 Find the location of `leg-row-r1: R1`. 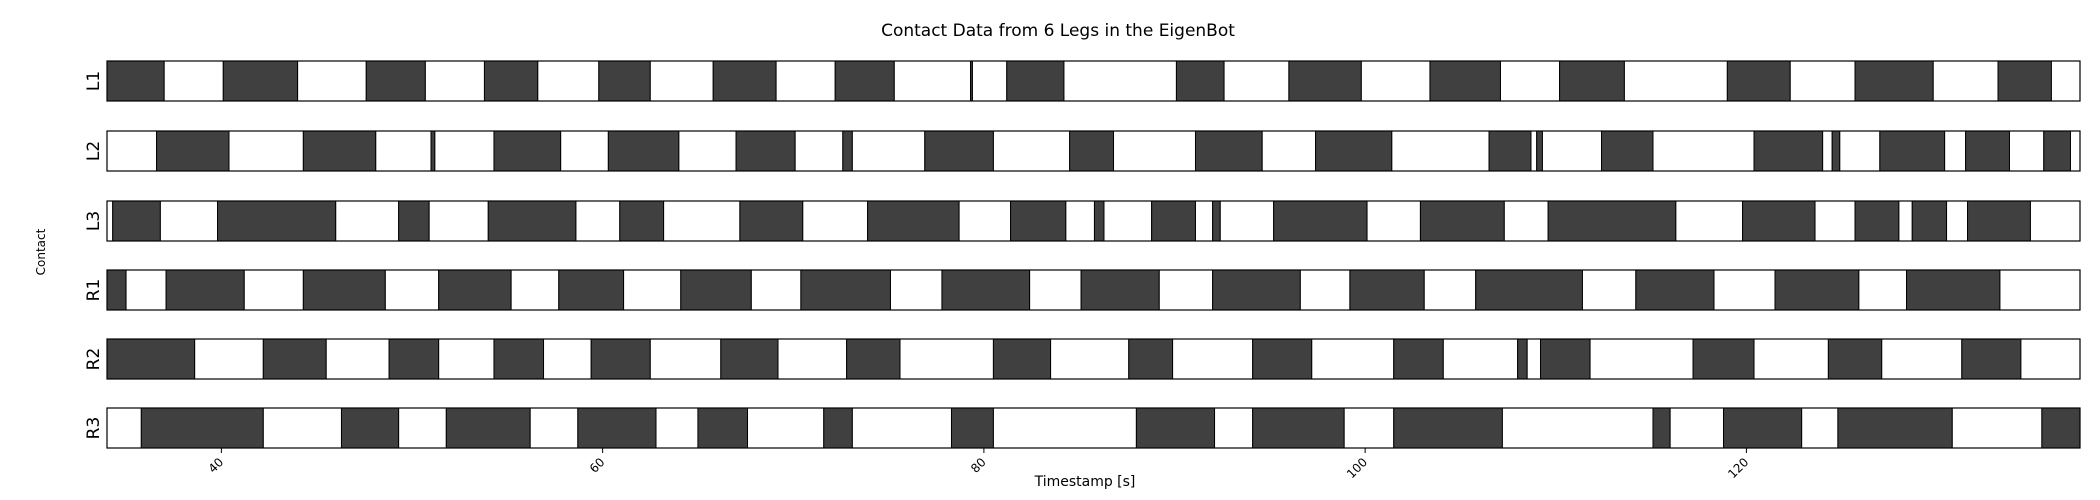

leg-row-r1: R1 is located at coordinates (1082, 290).